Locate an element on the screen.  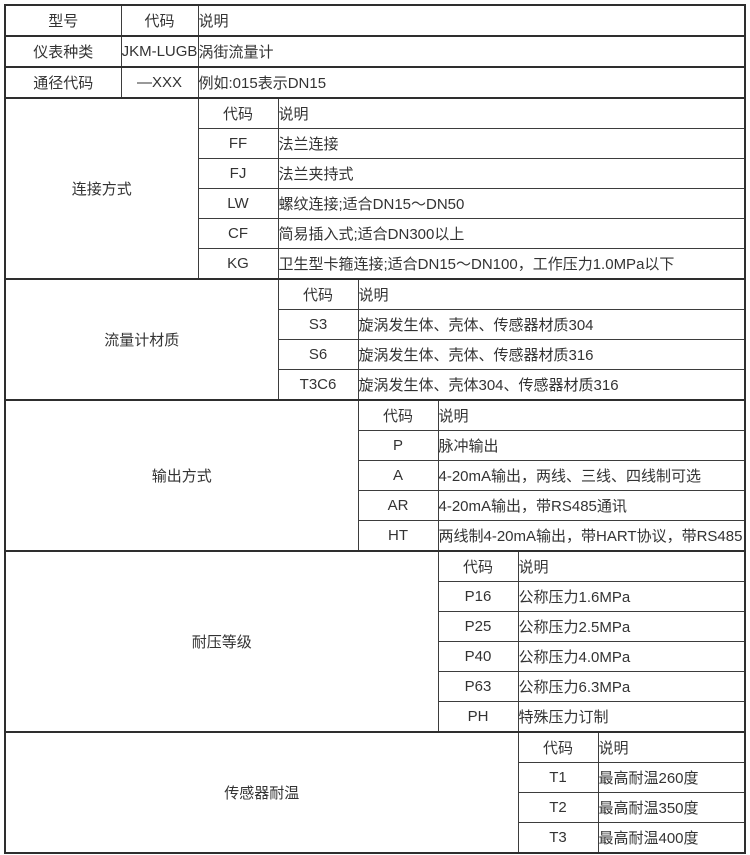
row-label-instrument-type: 仪表种类 is located at coordinates (63, 51).